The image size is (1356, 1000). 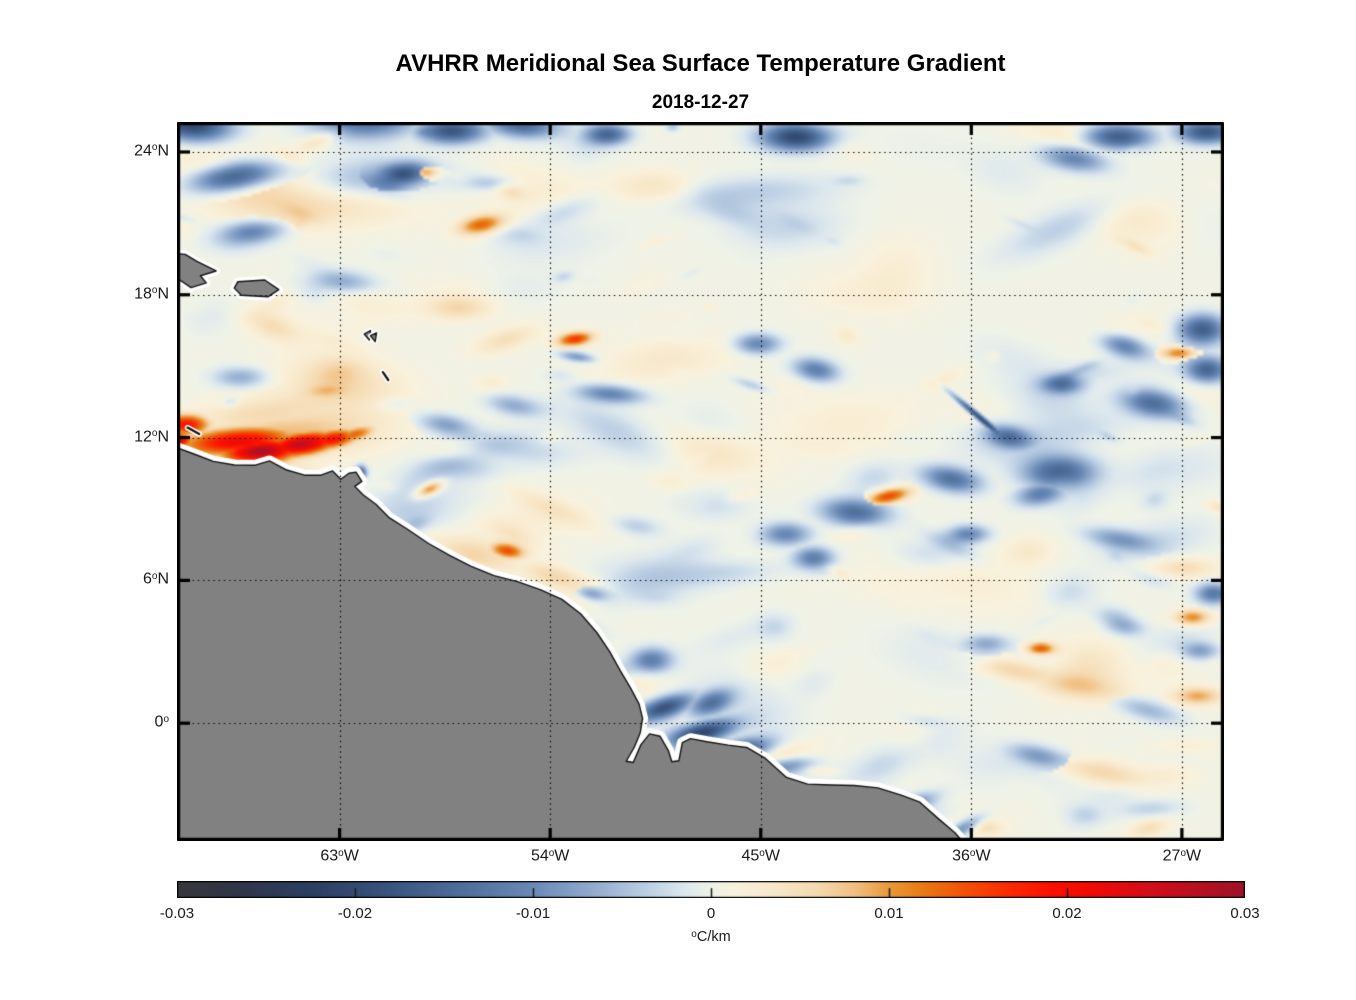 What do you see at coordinates (1067, 913) in the screenshot?
I see `colorbar-tick-label: 0.02` at bounding box center [1067, 913].